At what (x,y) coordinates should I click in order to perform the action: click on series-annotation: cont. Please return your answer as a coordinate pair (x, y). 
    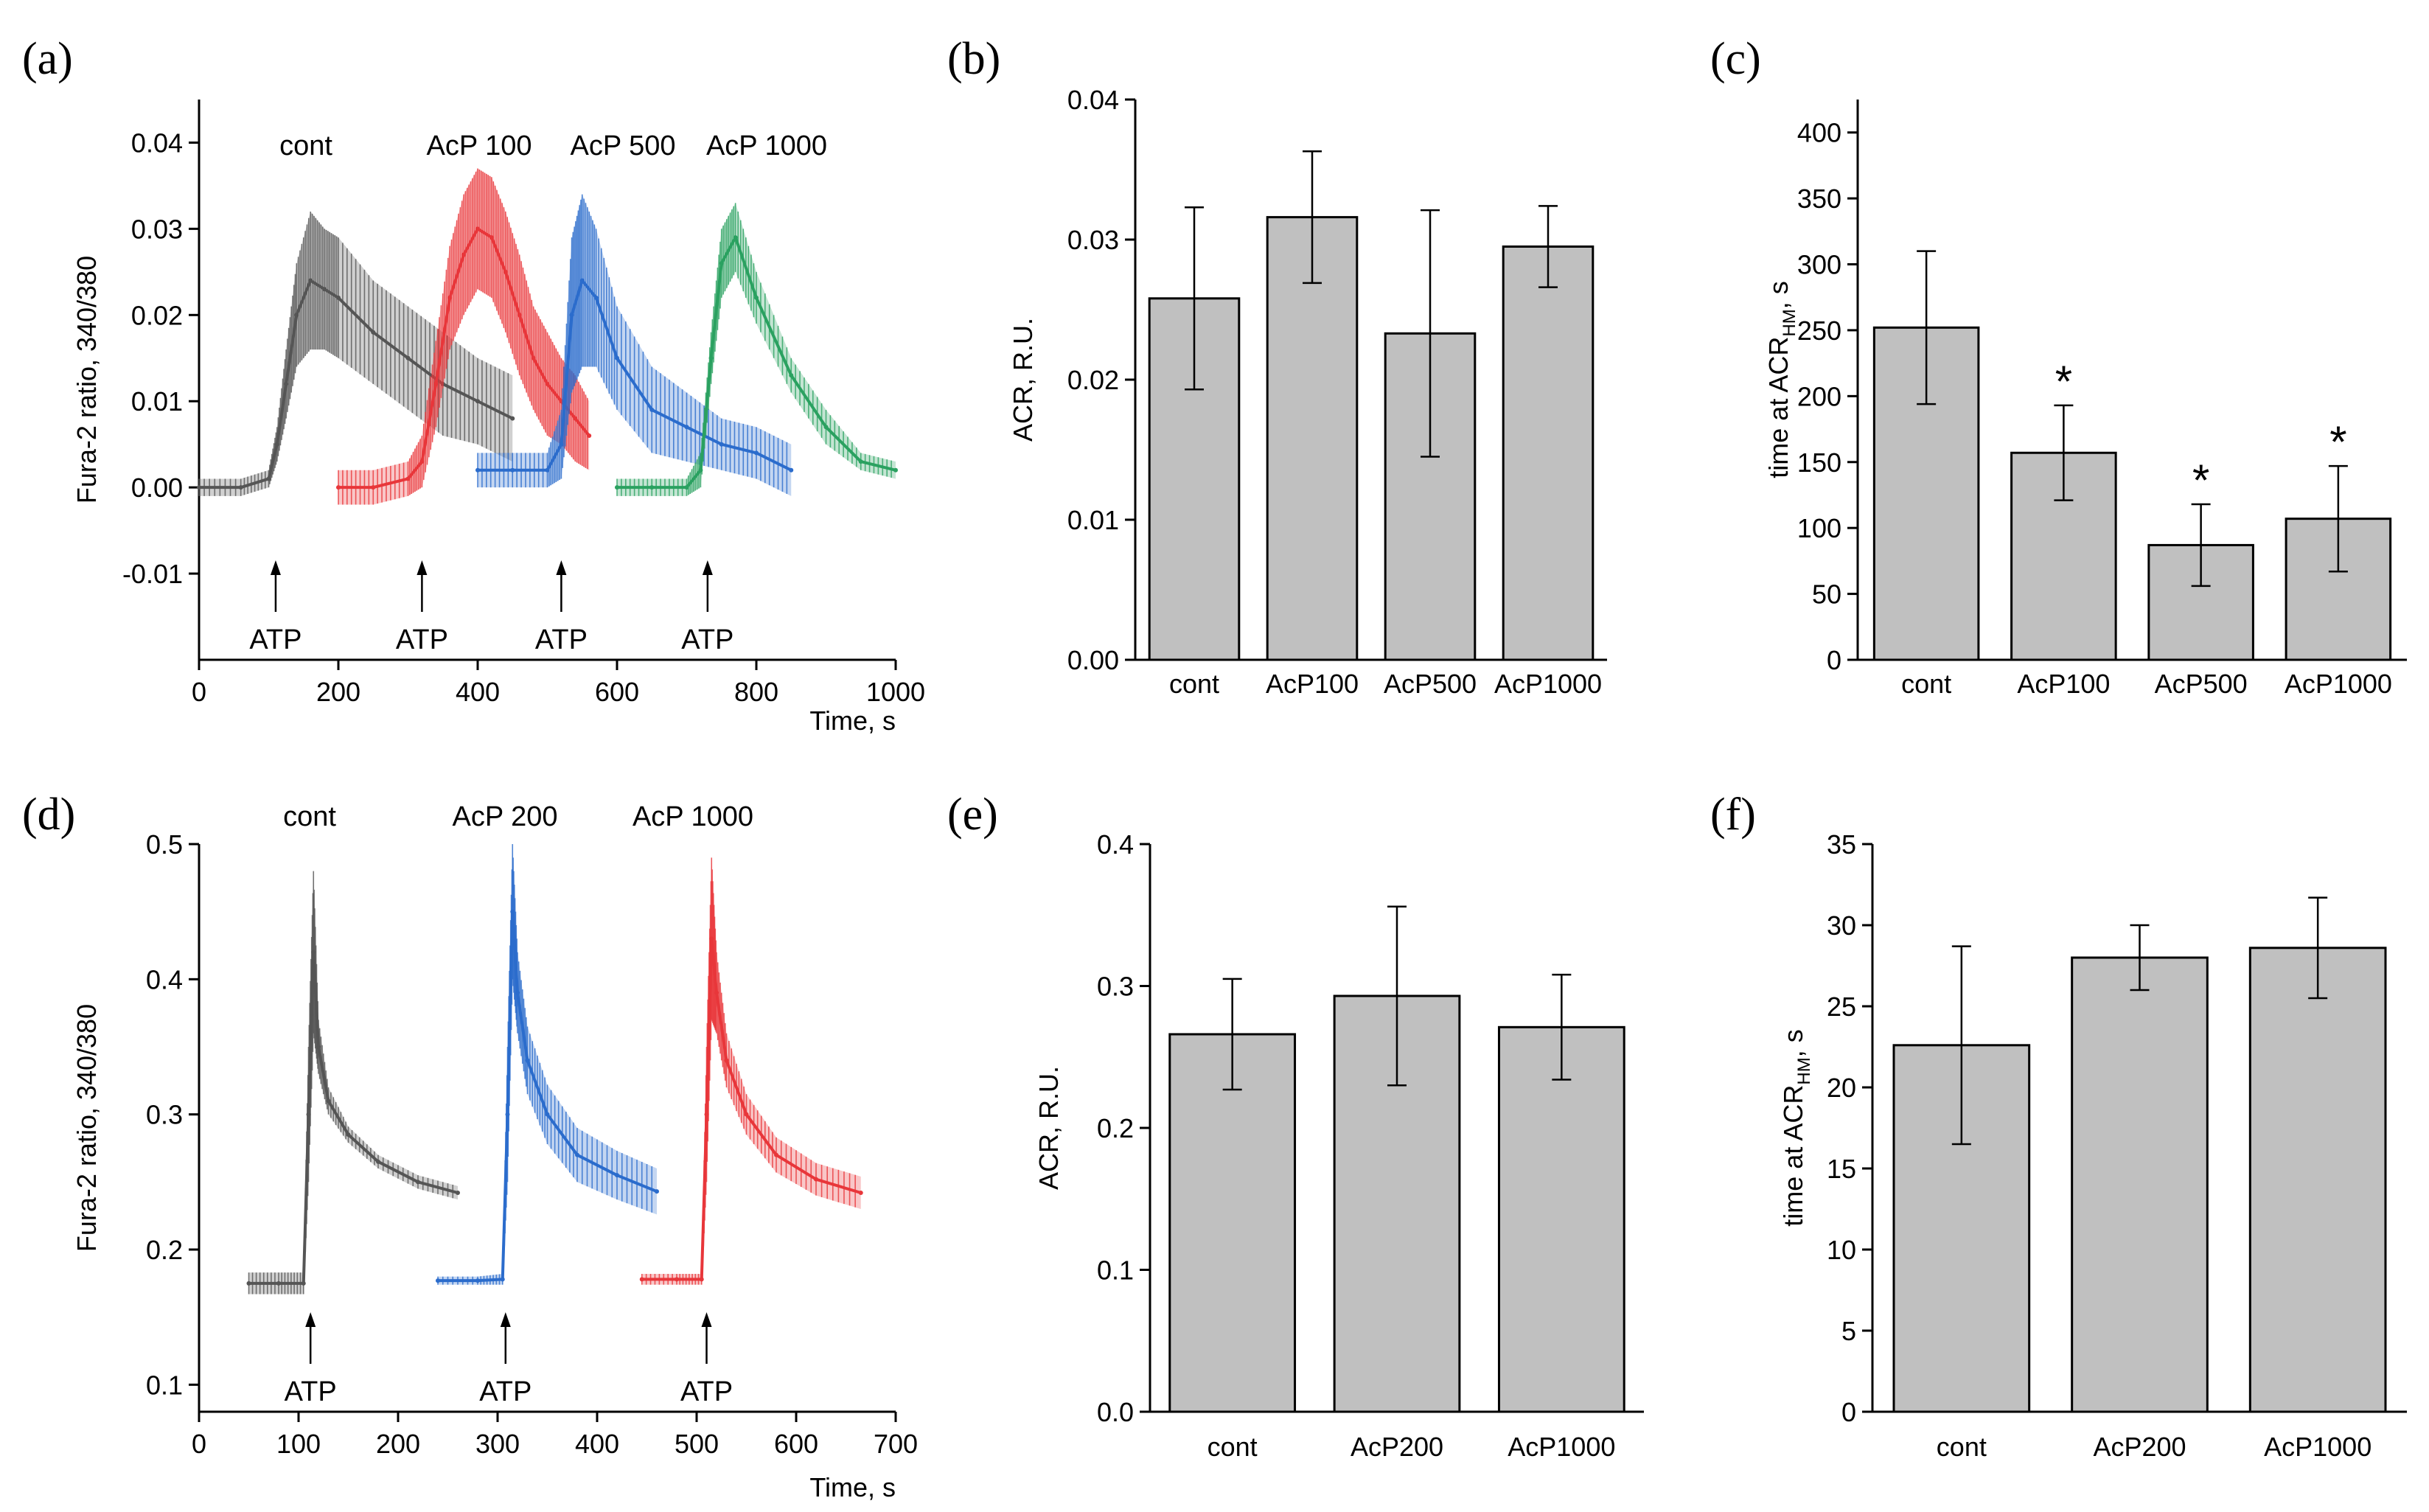
    Looking at the image, I should click on (310, 816).